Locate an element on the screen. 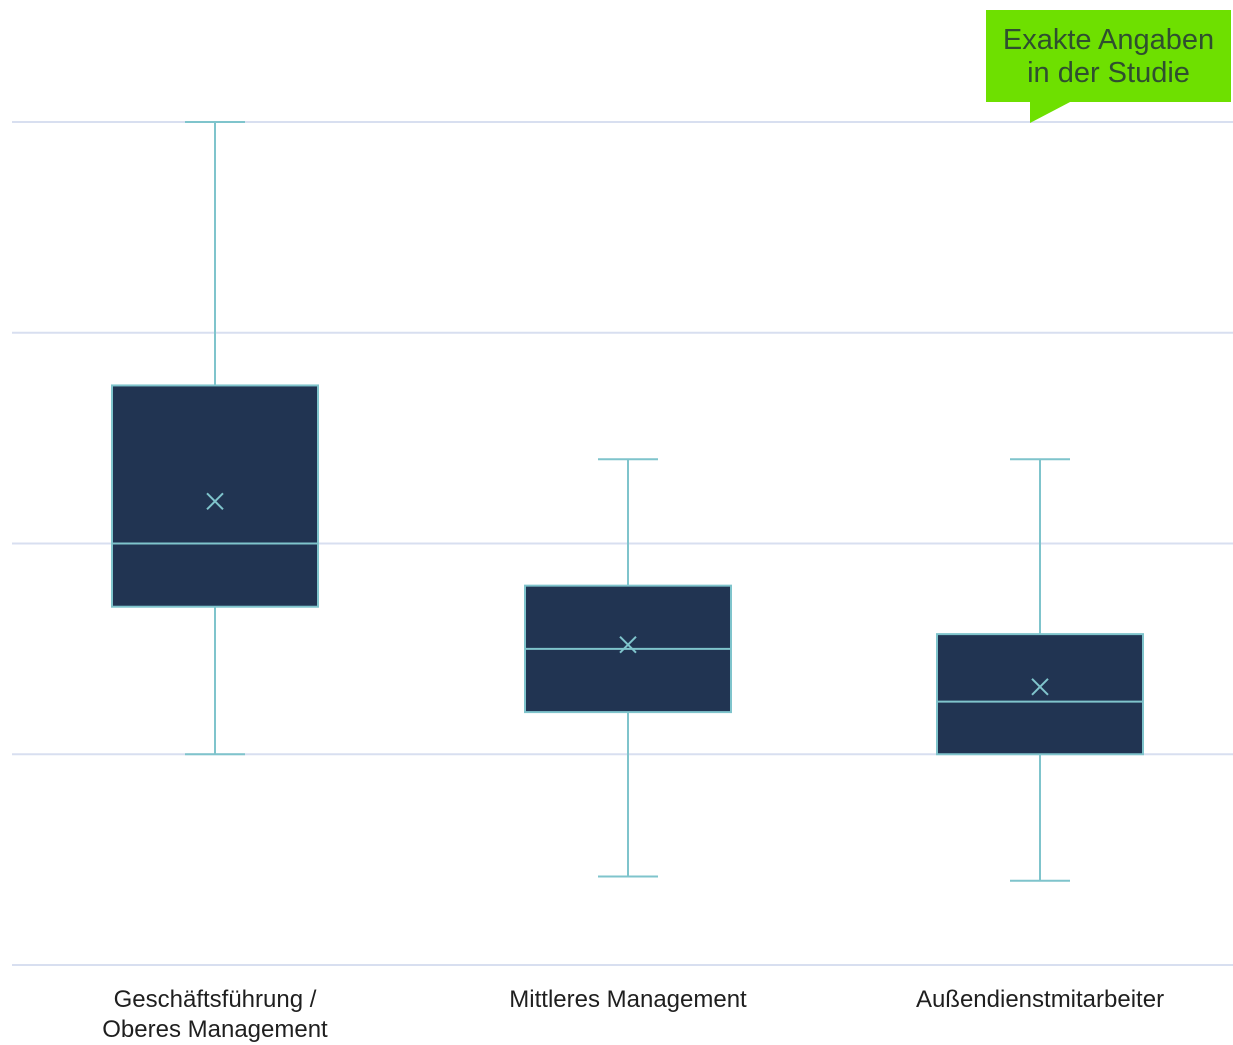  category-label-line: Außendienstmitarbeiter is located at coordinates (1040, 999).